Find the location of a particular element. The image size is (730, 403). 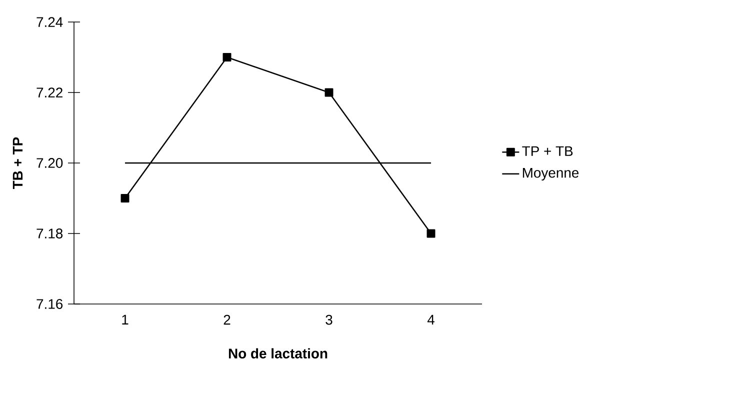

y-tick-label: 7.20 is located at coordinates (49, 163).